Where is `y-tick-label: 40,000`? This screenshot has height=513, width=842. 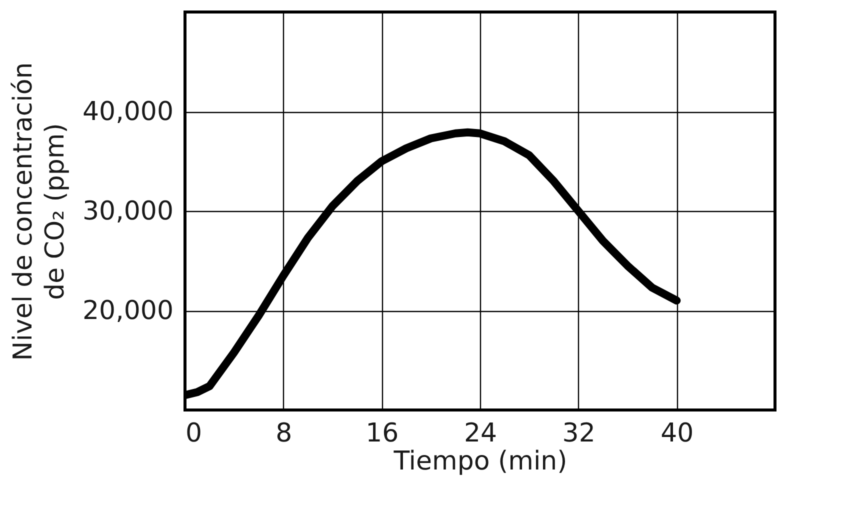
y-tick-label: 40,000 is located at coordinates (128, 112).